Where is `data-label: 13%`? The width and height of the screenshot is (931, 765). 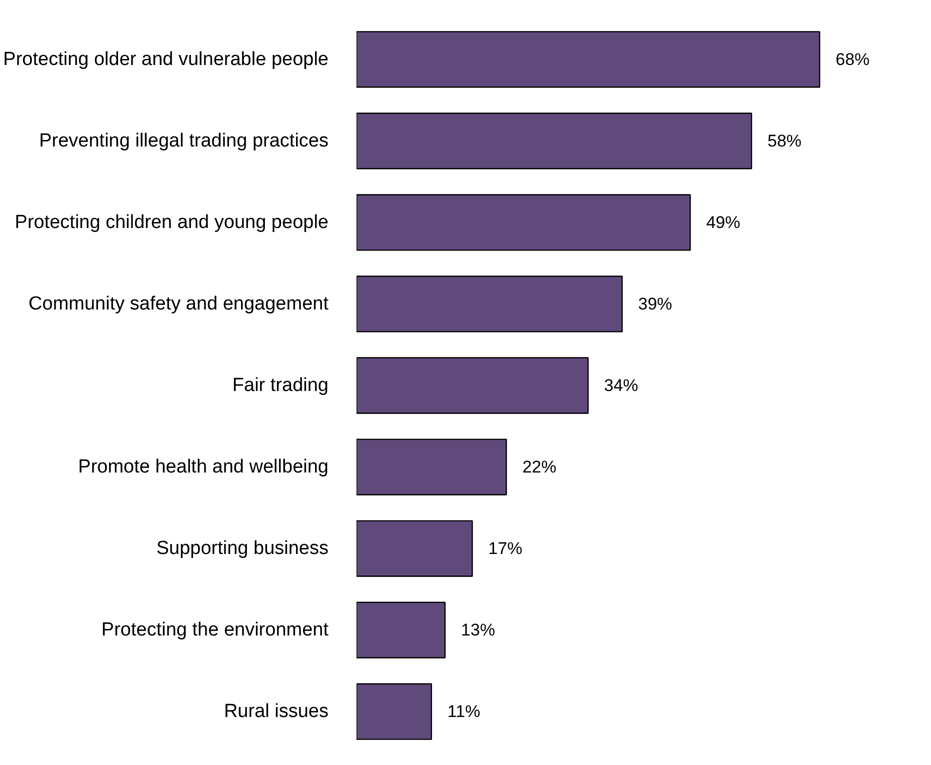
data-label: 13% is located at coordinates (478, 630).